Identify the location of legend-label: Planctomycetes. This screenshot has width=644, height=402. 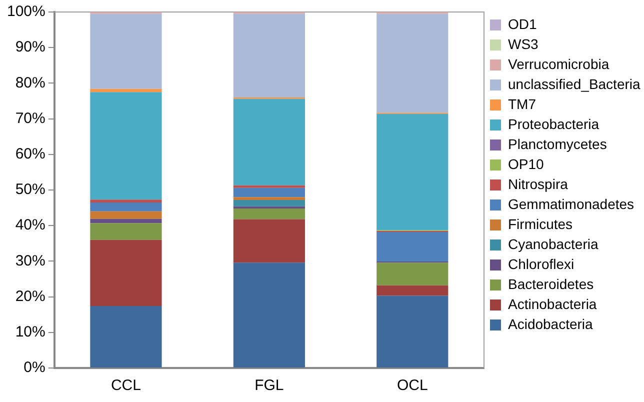
(557, 144).